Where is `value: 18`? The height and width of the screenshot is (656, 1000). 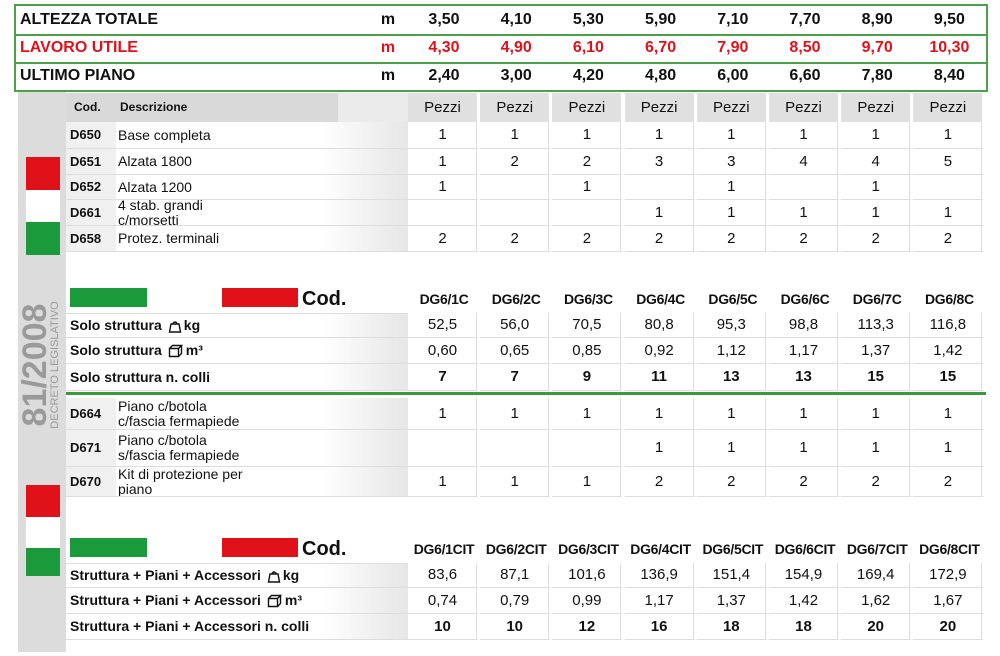 value: 18 is located at coordinates (732, 627).